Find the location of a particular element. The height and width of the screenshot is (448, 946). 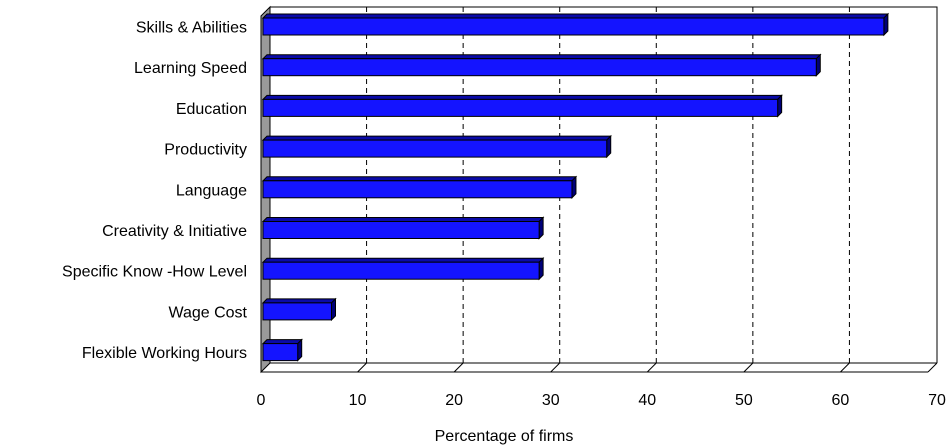

x-tick-label: 60 is located at coordinates (841, 400).